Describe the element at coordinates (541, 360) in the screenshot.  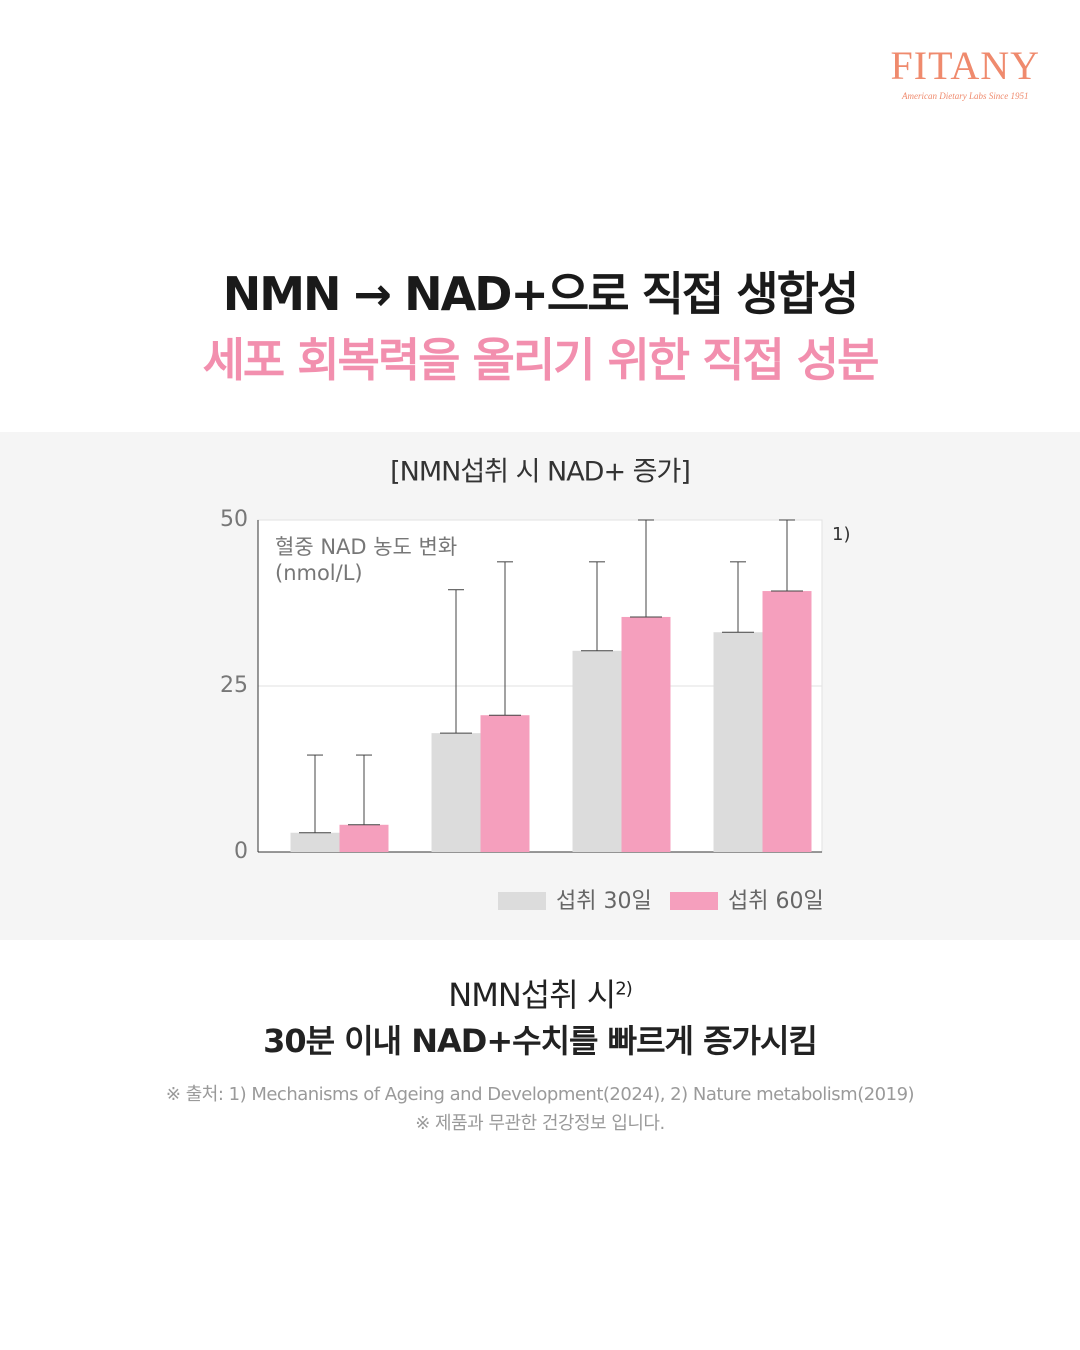
I see `headline-sub: 세포 회복력을 올리기 위한 직접 성분` at that location.